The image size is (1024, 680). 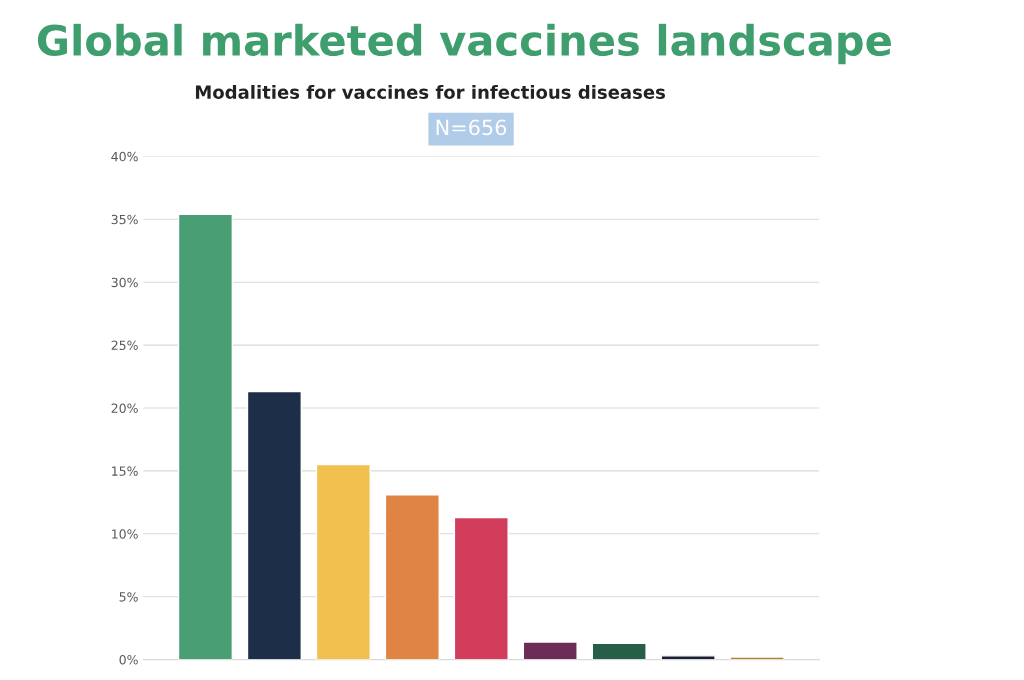 I want to click on y-tick-label: 5%, so click(x=128, y=597).